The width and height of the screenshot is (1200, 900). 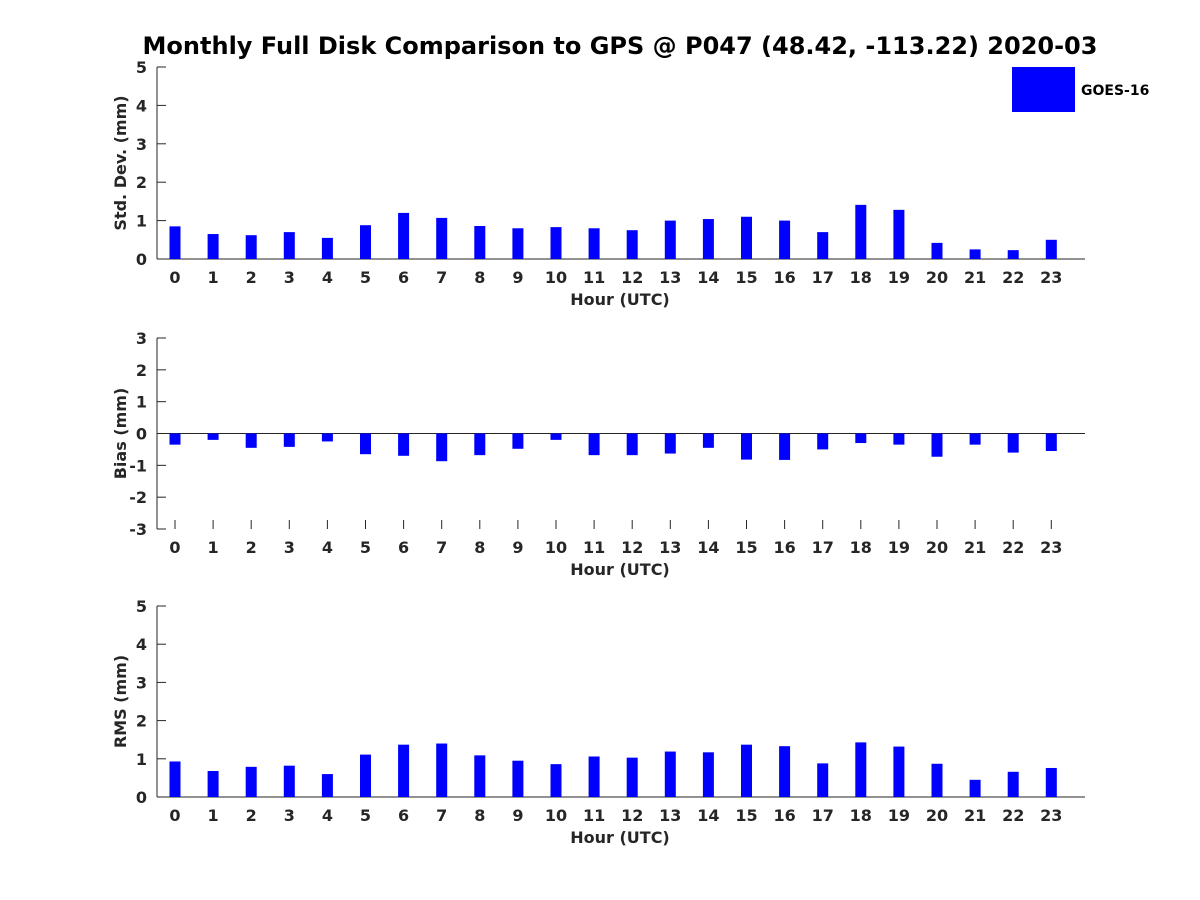 I want to click on std-dev-x-tick-label: 4, so click(x=327, y=277).